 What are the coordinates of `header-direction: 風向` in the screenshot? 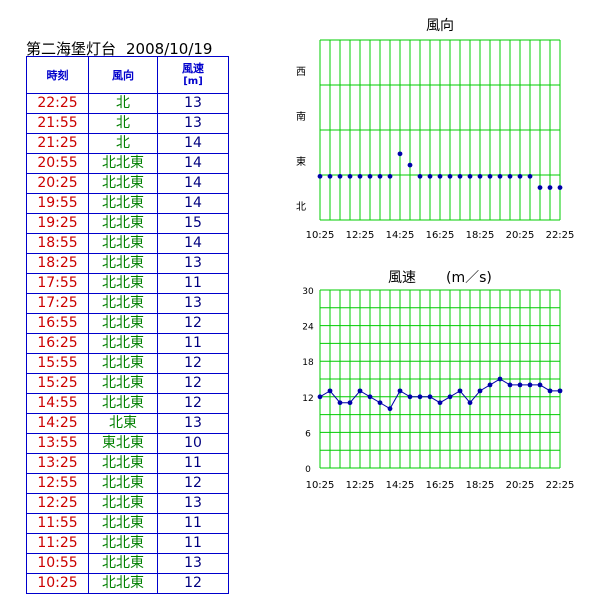 It's located at (123, 75).